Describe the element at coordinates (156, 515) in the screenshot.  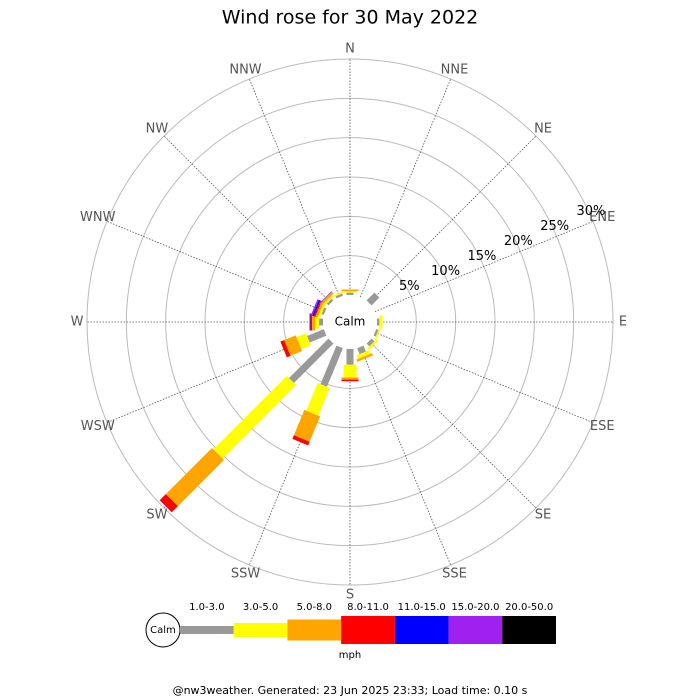
I see `direction-label: SW` at that location.